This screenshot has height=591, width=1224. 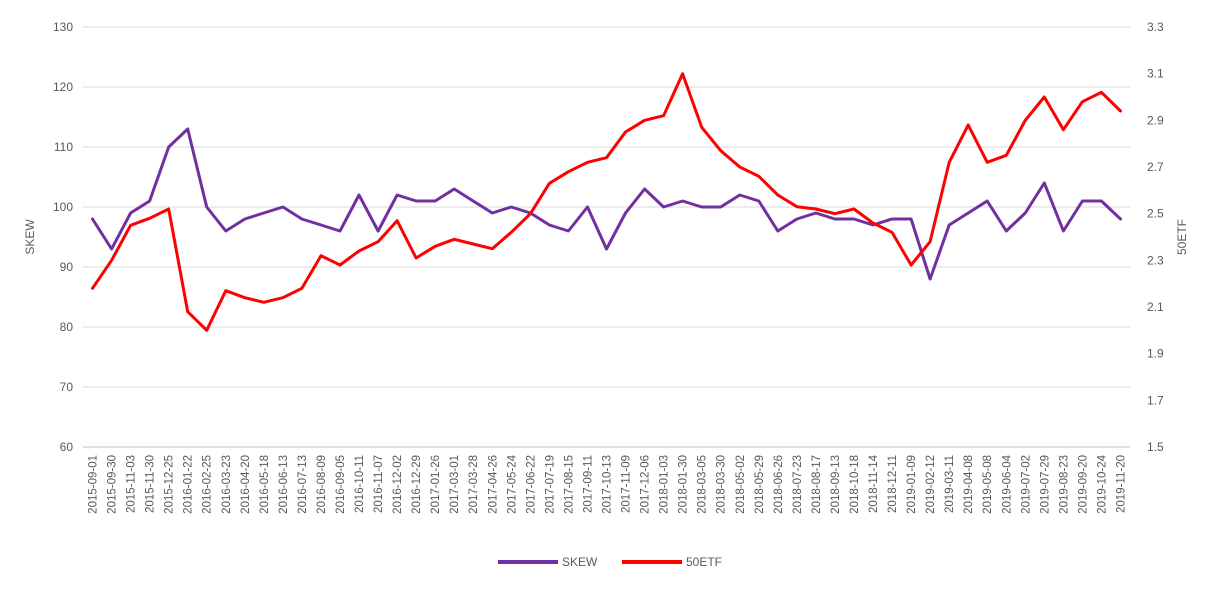 What do you see at coordinates (113, 484) in the screenshot?
I see `x-tick-label: 2015-09-30` at bounding box center [113, 484].